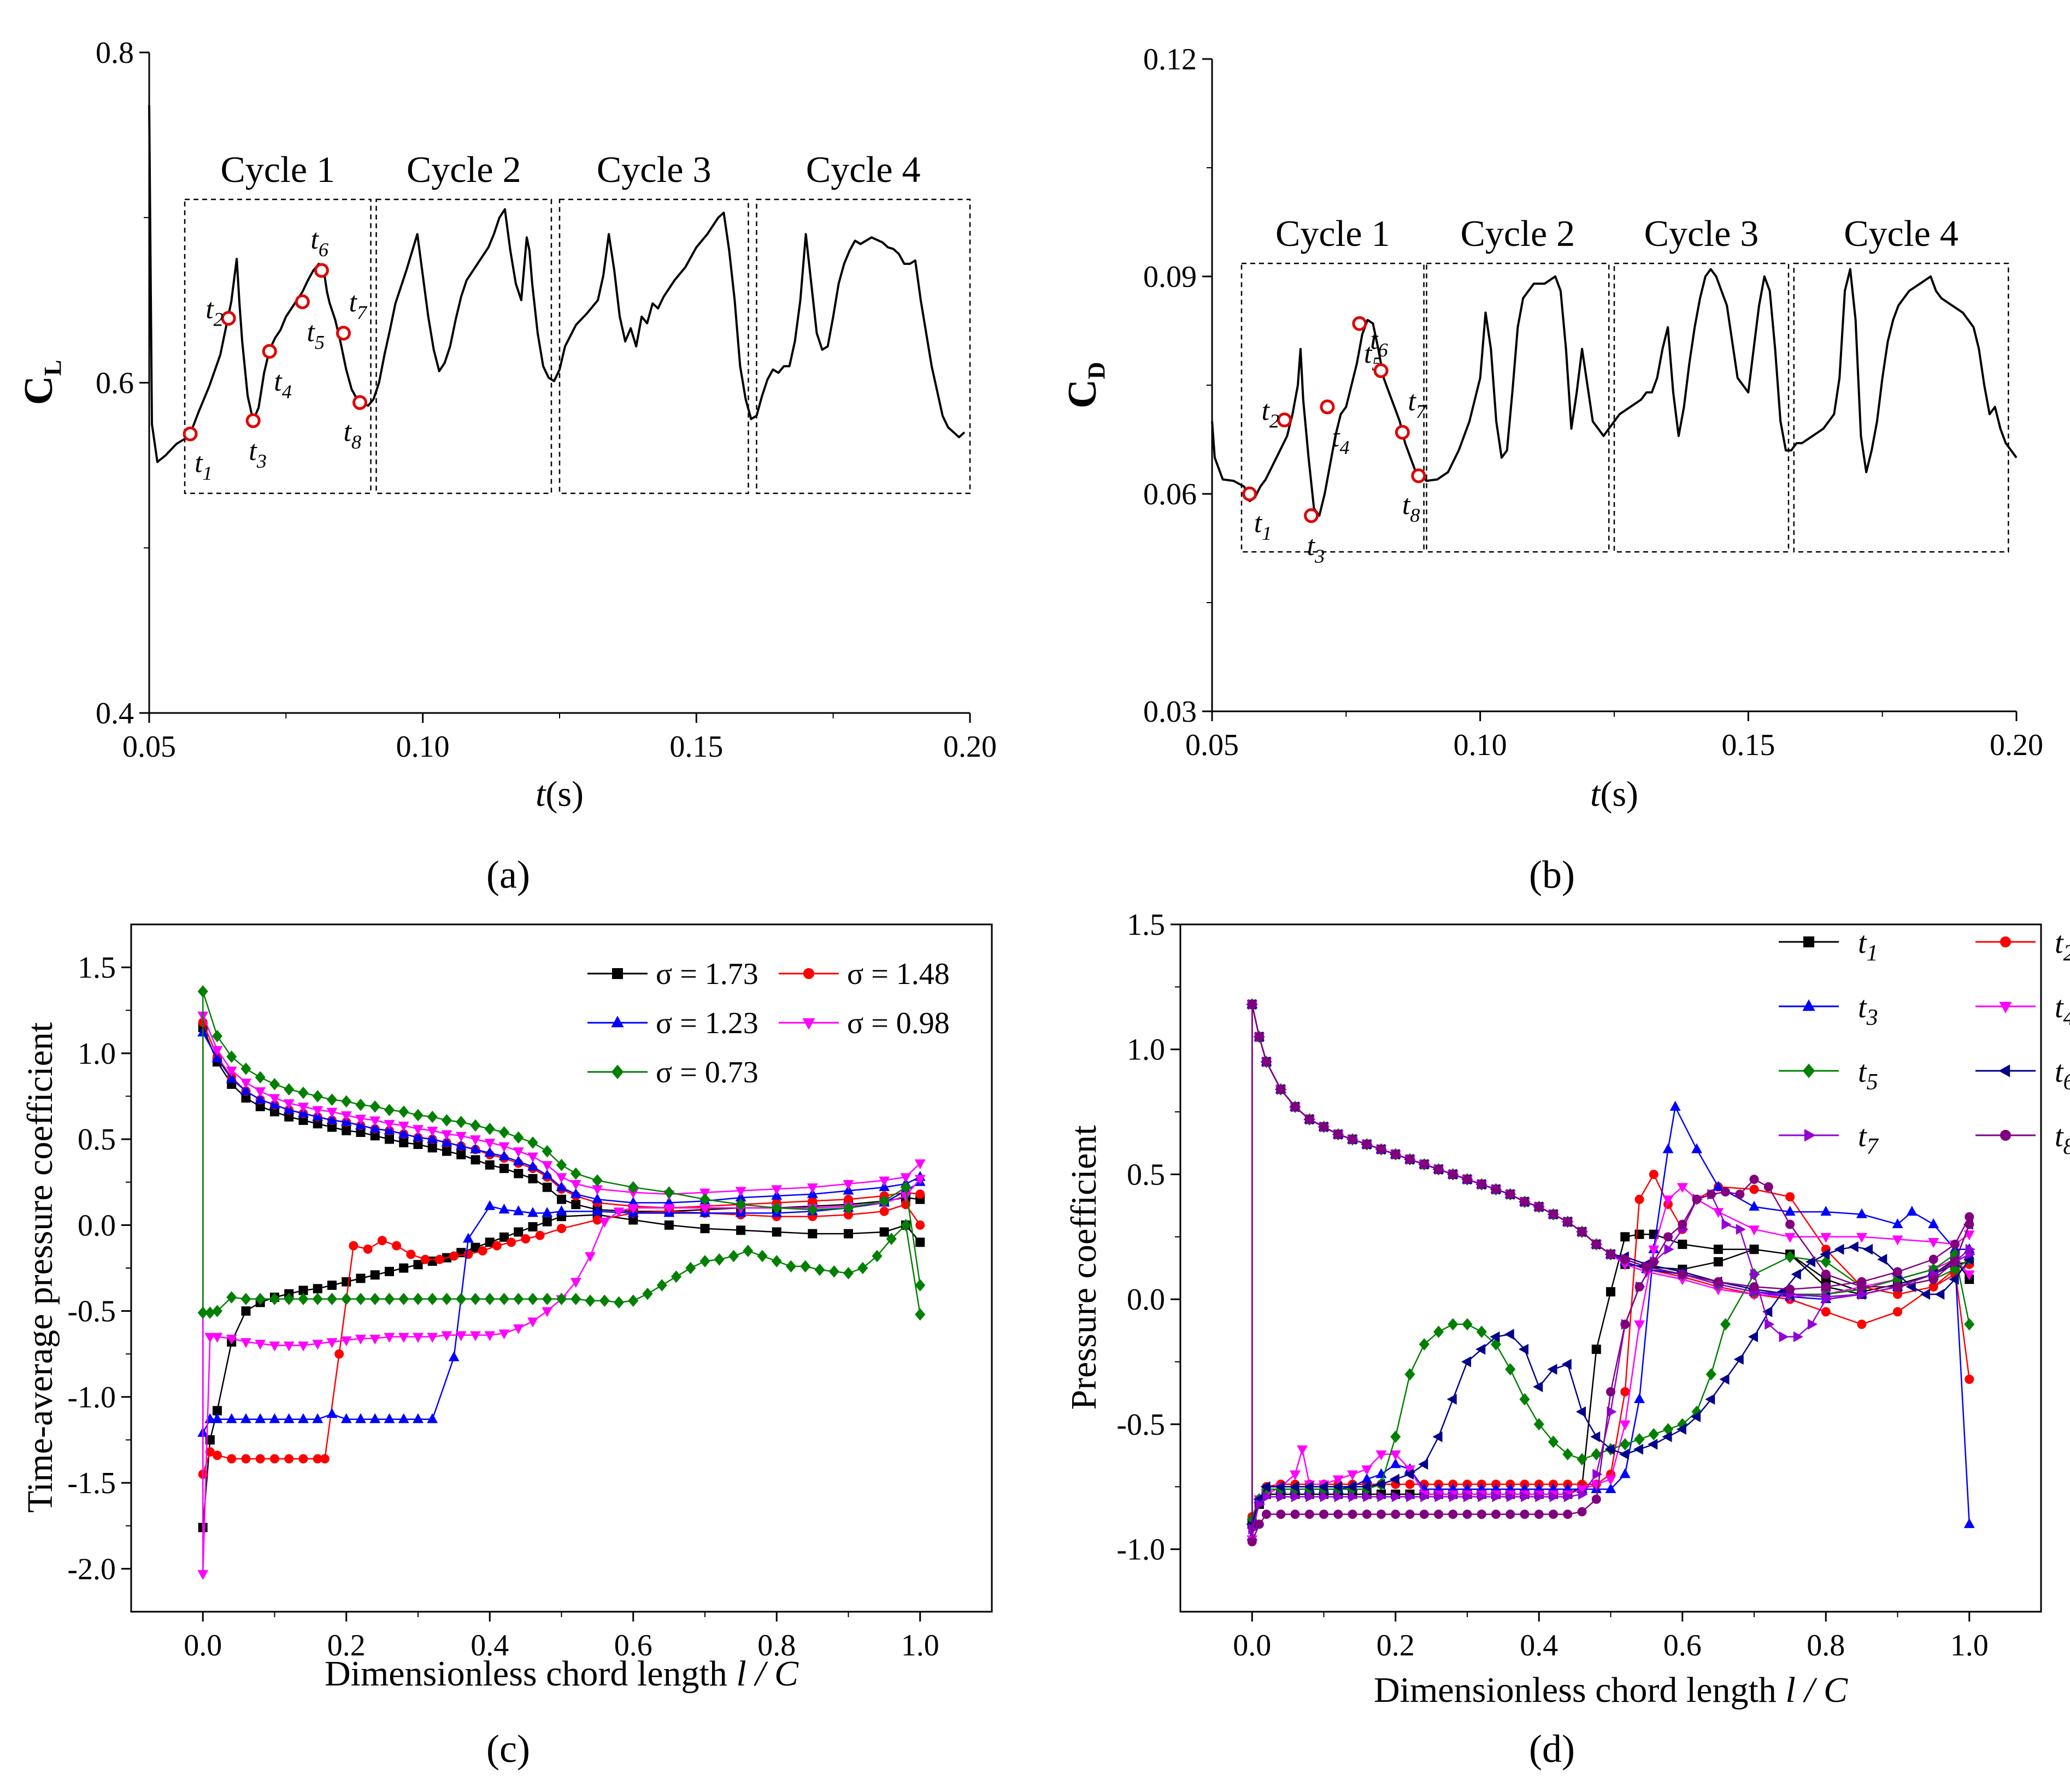 Image resolution: width=2070 pixels, height=1792 pixels. Describe the element at coordinates (91, 1569) in the screenshot. I see `y-tick-label: -2.0` at that location.